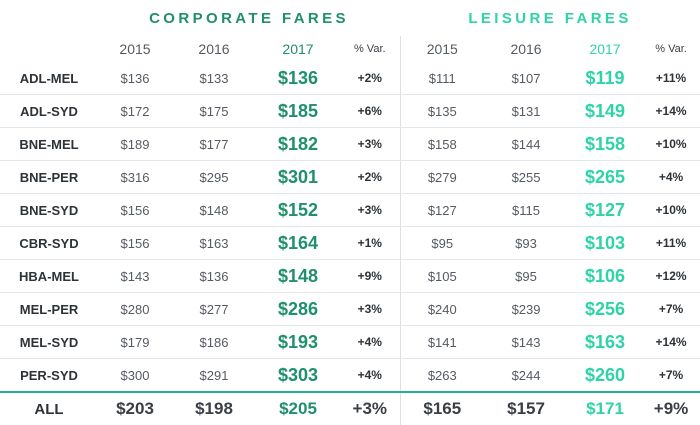 The image size is (700, 425). Describe the element at coordinates (442, 49) in the screenshot. I see `leisure-col-2015: 2015` at that location.